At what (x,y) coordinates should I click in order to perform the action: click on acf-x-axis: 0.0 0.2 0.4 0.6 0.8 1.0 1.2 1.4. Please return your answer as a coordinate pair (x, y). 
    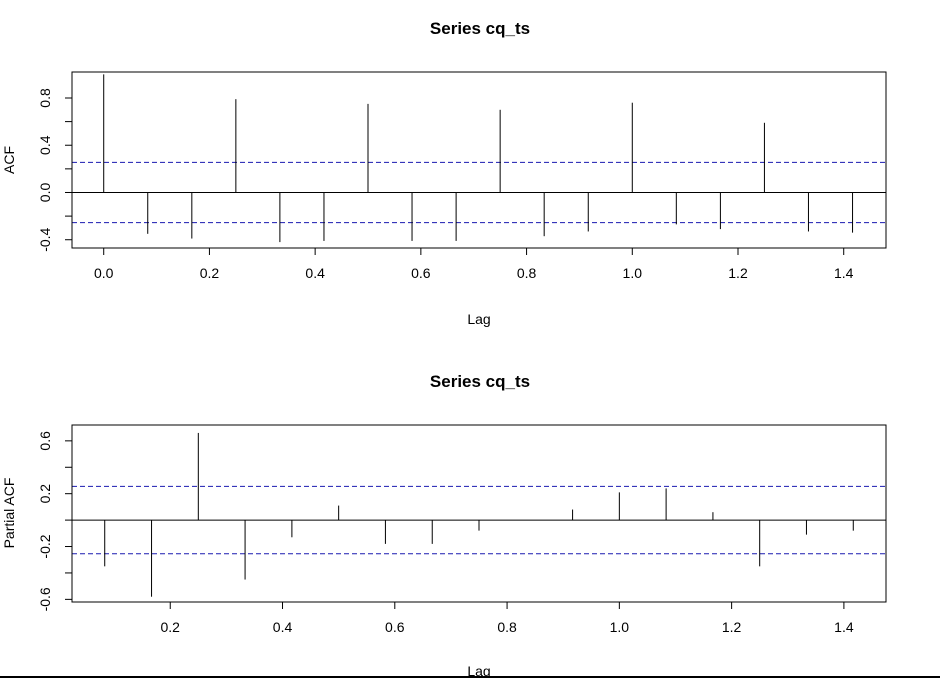
    Looking at the image, I should click on (474, 264).